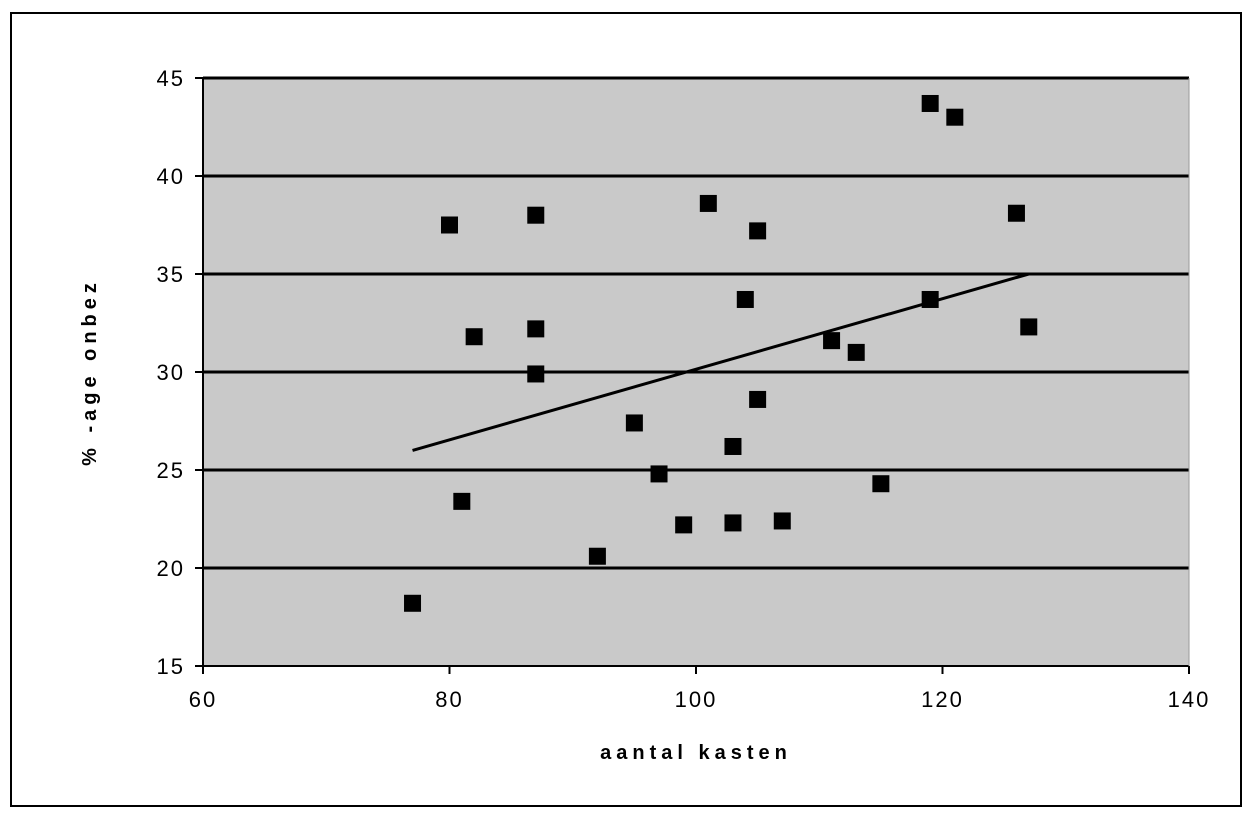  I want to click on x-axis-title: aantal kasten, so click(696, 753).